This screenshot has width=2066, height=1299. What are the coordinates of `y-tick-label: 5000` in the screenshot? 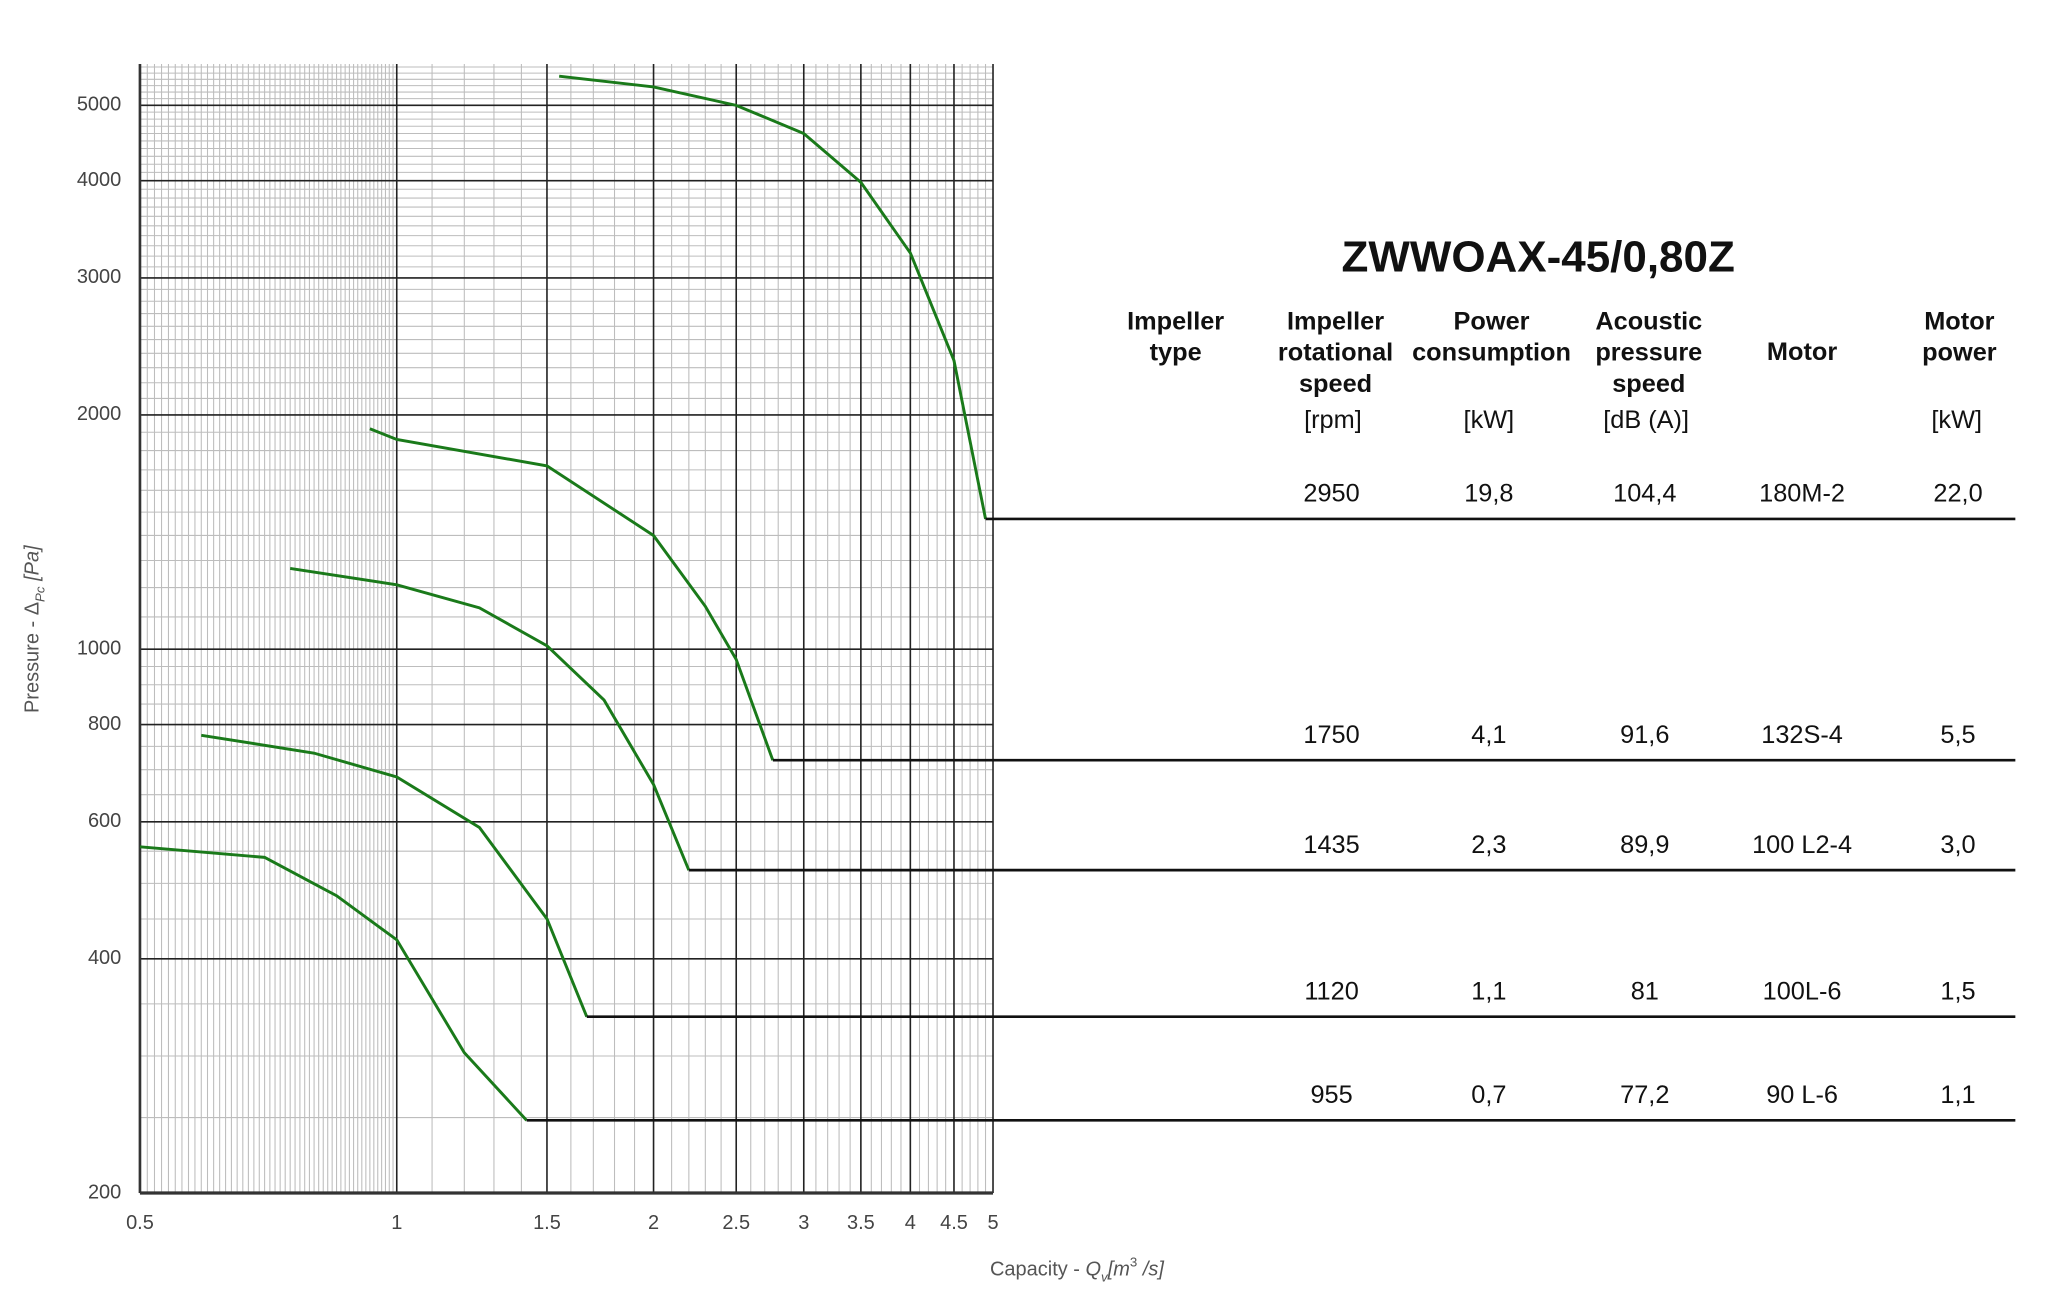 It's located at (99, 105).